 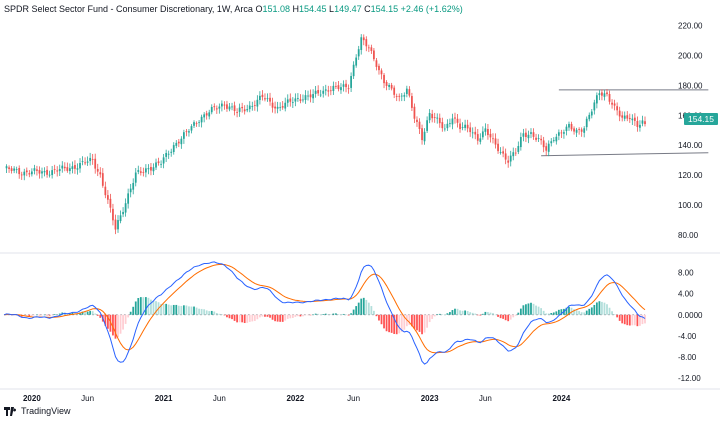 I want to click on ohlc-open: 151.08, so click(x=276, y=9).